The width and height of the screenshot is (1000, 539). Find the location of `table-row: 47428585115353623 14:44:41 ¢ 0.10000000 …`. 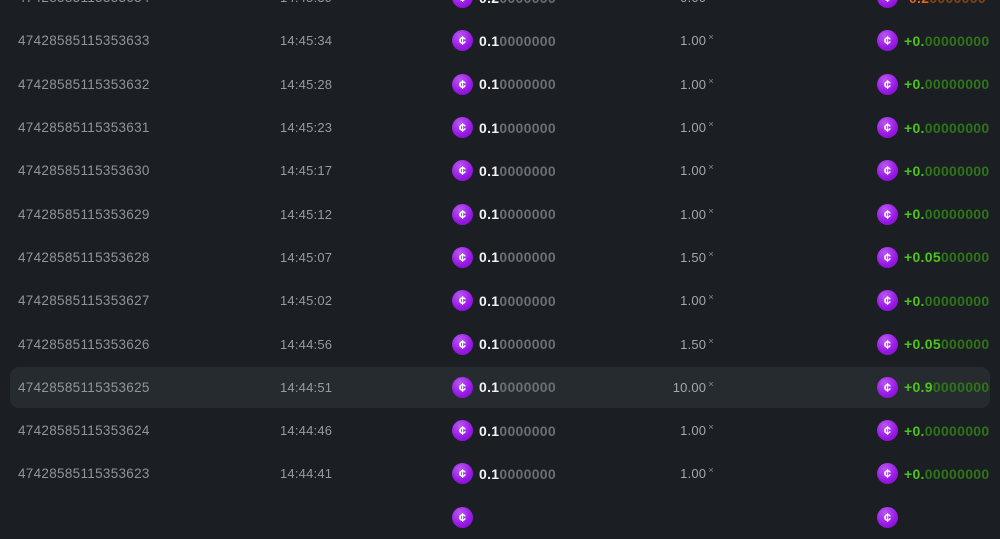

table-row: 47428585115353623 14:44:41 ¢ 0.10000000 … is located at coordinates (500, 473).